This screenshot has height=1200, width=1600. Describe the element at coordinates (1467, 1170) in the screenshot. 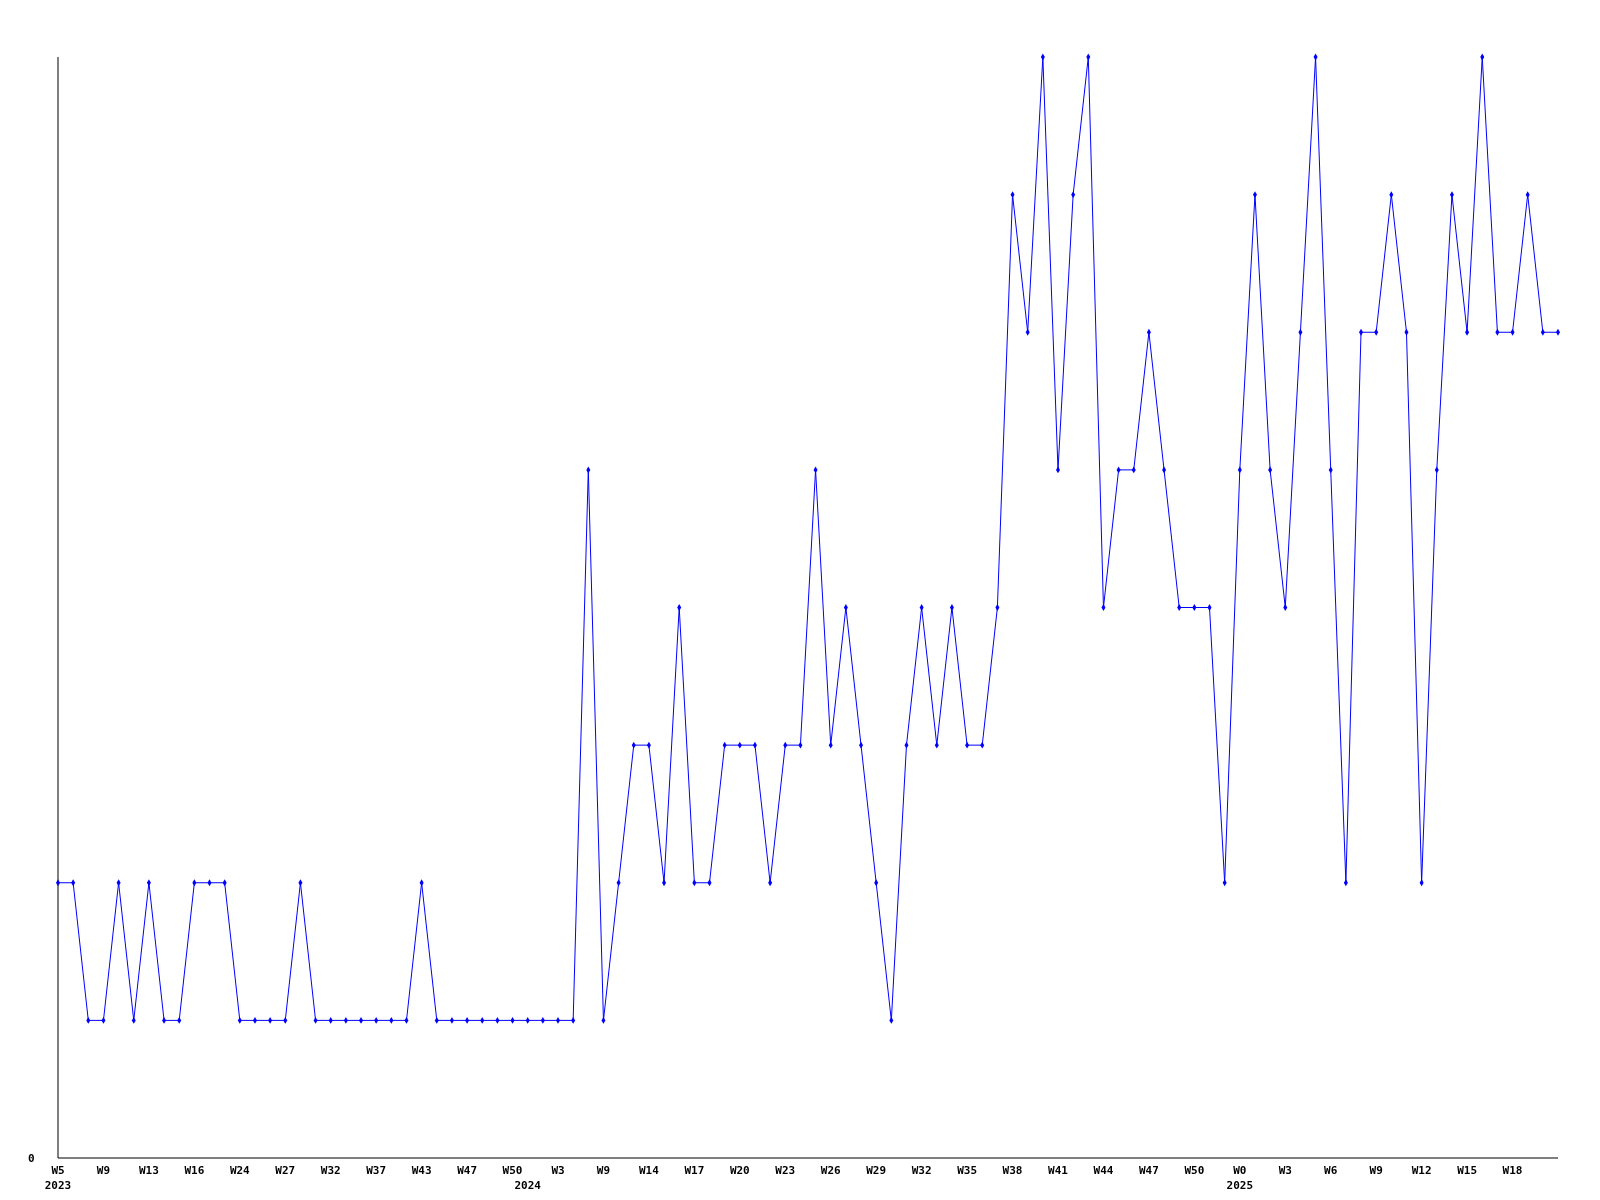

I see `x-tick-label: W15` at that location.